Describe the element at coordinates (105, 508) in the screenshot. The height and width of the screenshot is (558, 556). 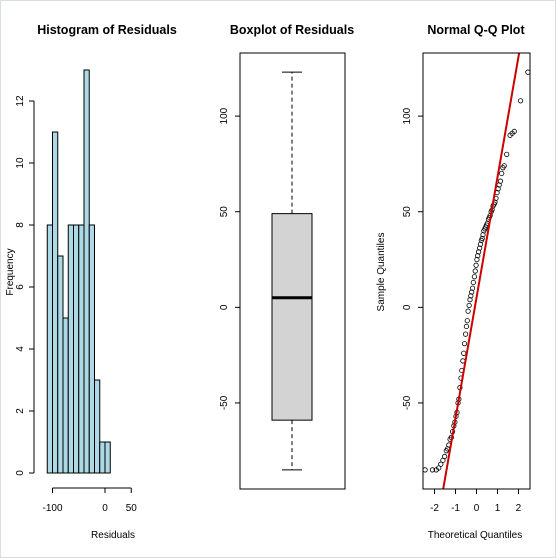
I see `histogram-x-tick-label: 0` at that location.